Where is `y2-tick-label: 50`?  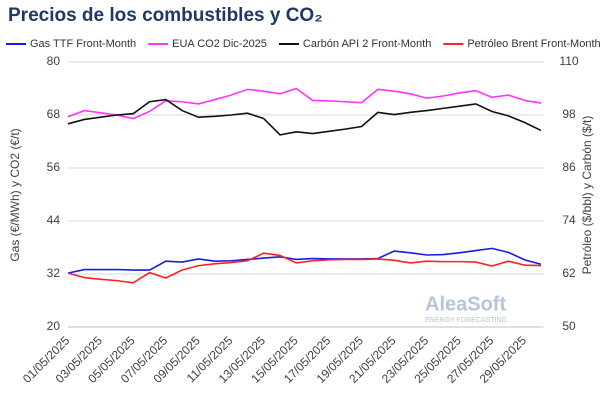 y2-tick-label: 50 is located at coordinates (569, 326).